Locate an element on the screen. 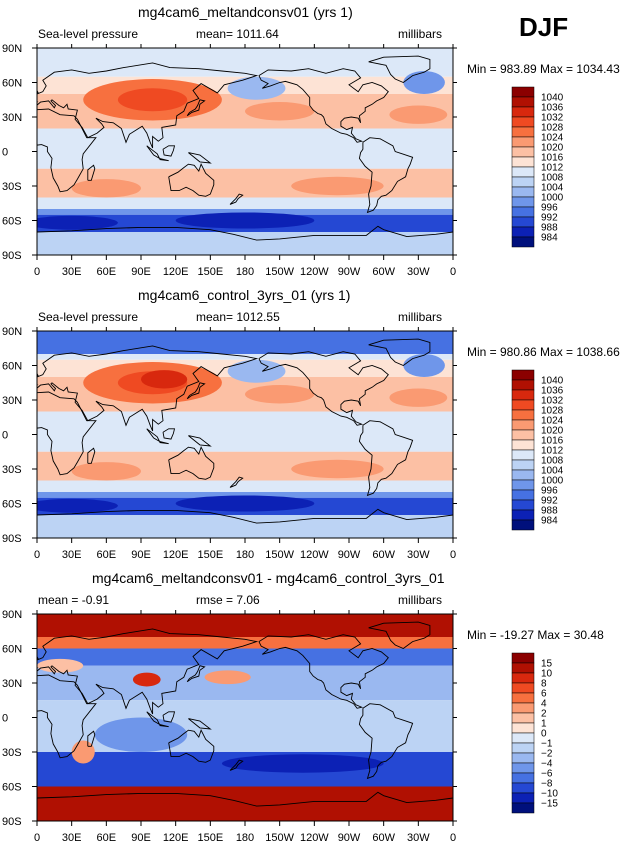 This screenshot has width=644, height=849. panel-1-mean: mean= 1011.64 is located at coordinates (237, 34).